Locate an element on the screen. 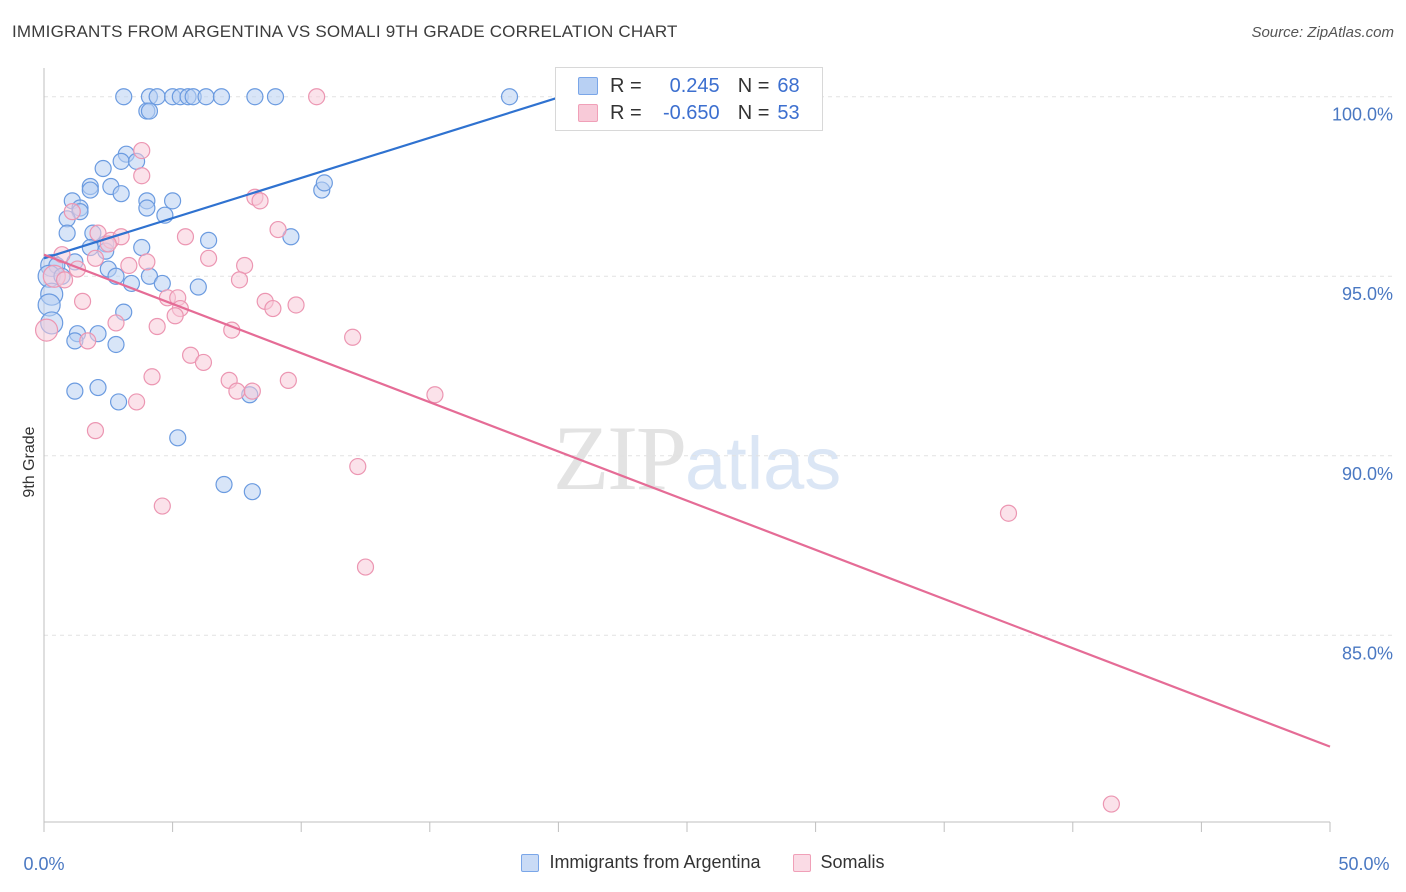 The width and height of the screenshot is (1406, 892). legend-n-value: 53 is located at coordinates (788, 112).